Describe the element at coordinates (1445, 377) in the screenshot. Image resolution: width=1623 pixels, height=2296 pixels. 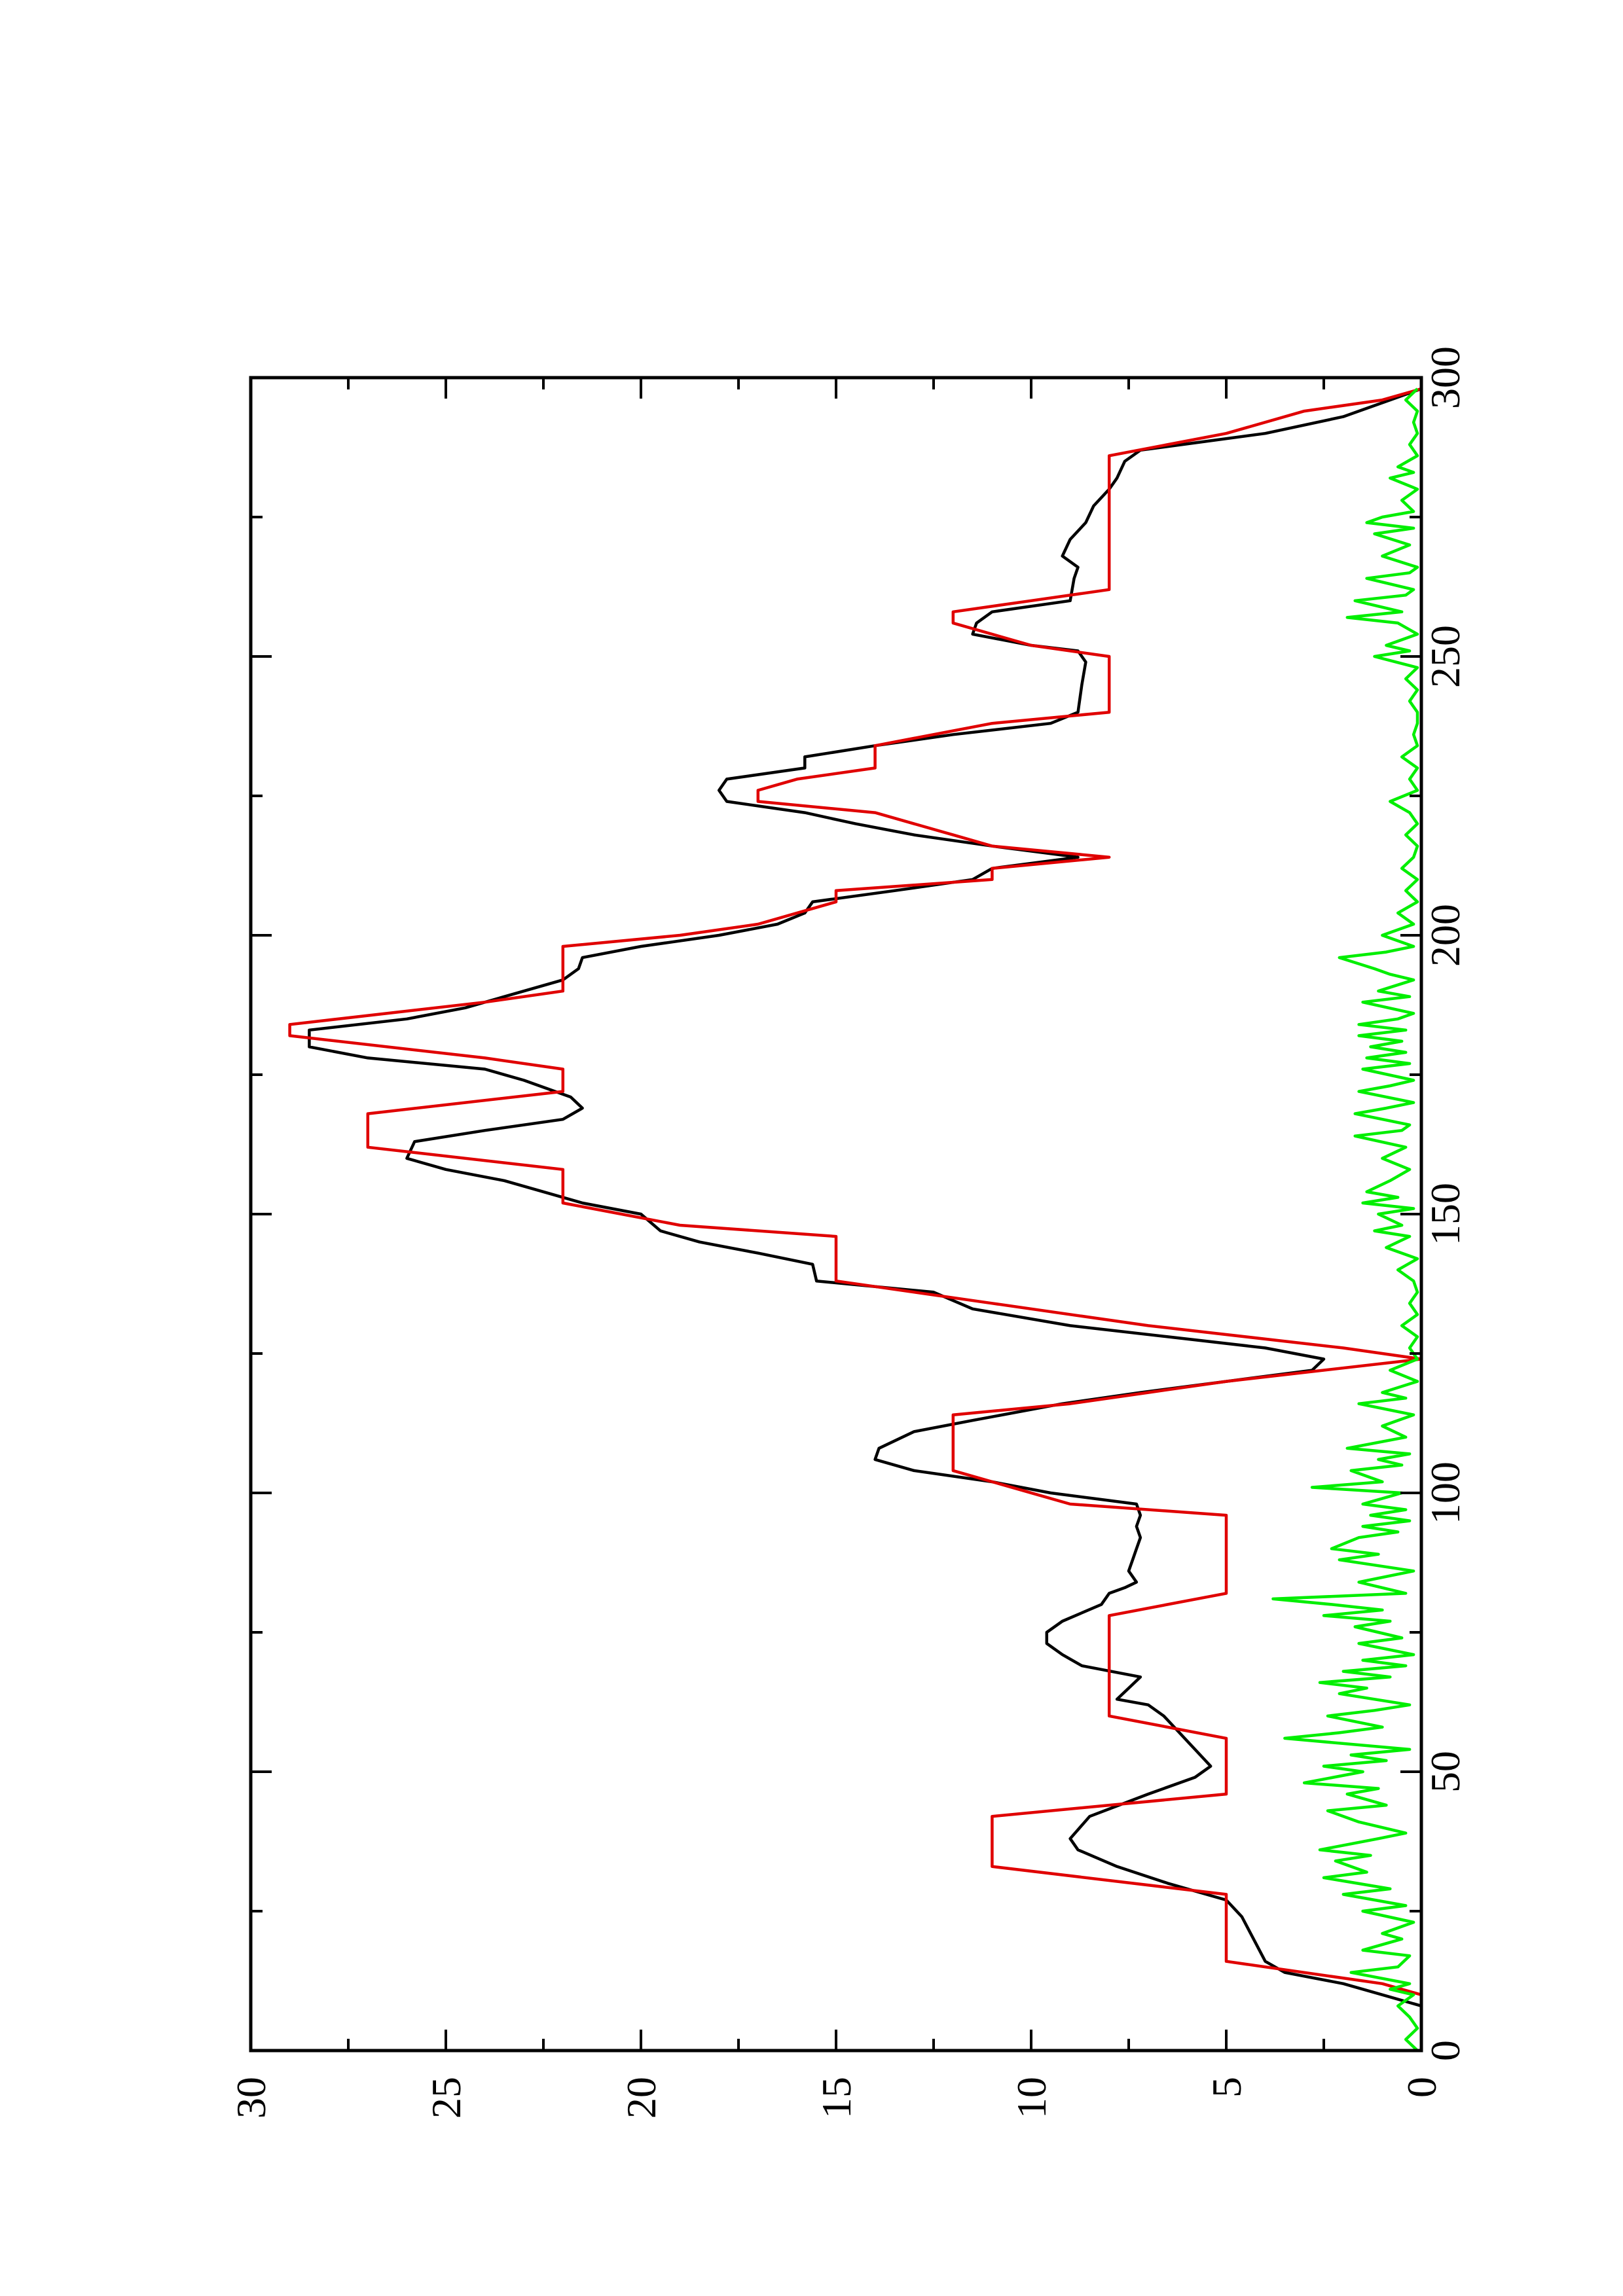
I see `x-tick-label: 300` at that location.